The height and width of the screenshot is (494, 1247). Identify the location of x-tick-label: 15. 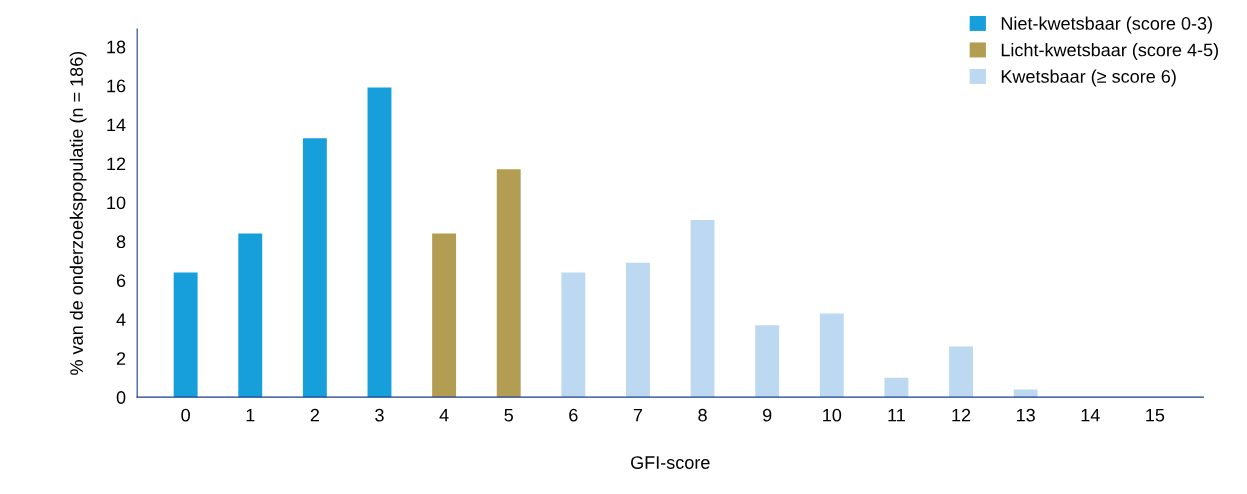
(1155, 415).